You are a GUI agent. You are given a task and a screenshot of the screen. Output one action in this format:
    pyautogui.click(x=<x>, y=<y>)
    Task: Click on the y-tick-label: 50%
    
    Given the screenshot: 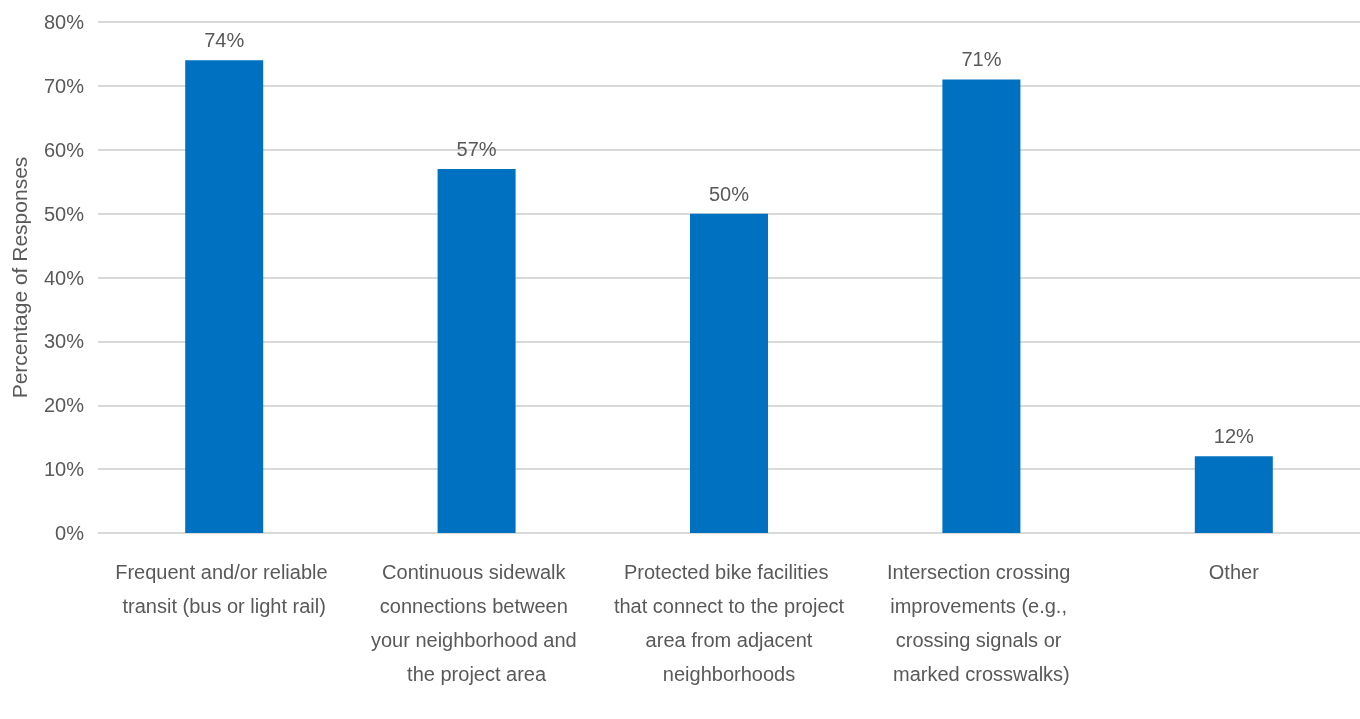 What is the action you would take?
    pyautogui.click(x=64, y=213)
    